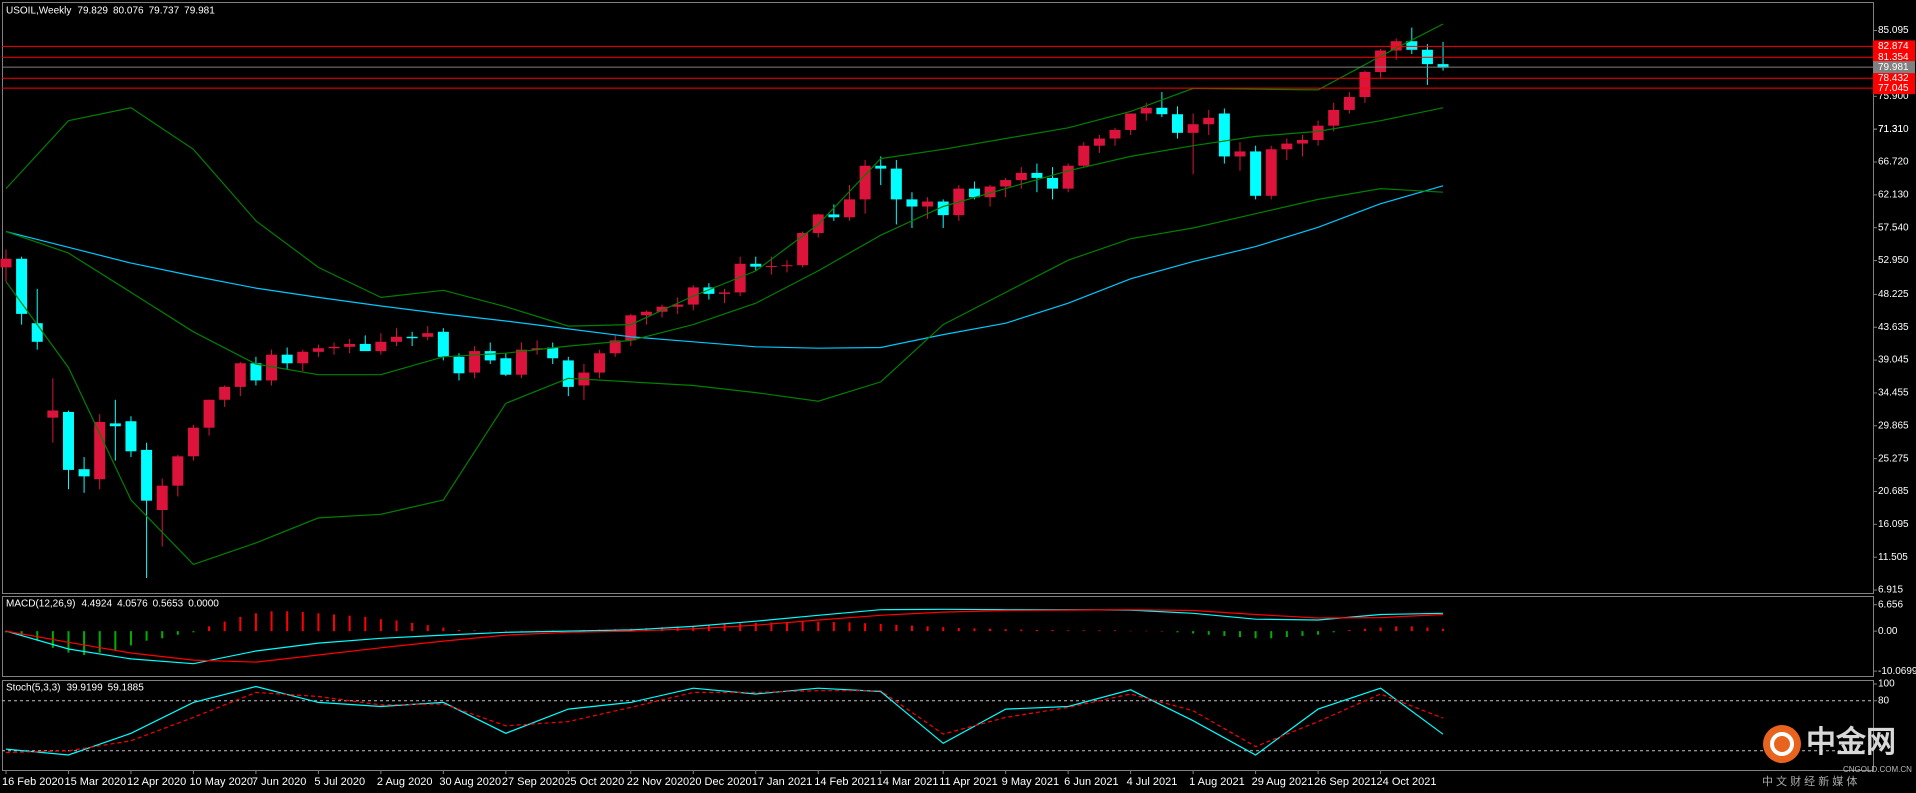 This screenshot has width=1916, height=793. I want to click on last-price-label: 79.981, so click(1893, 67).